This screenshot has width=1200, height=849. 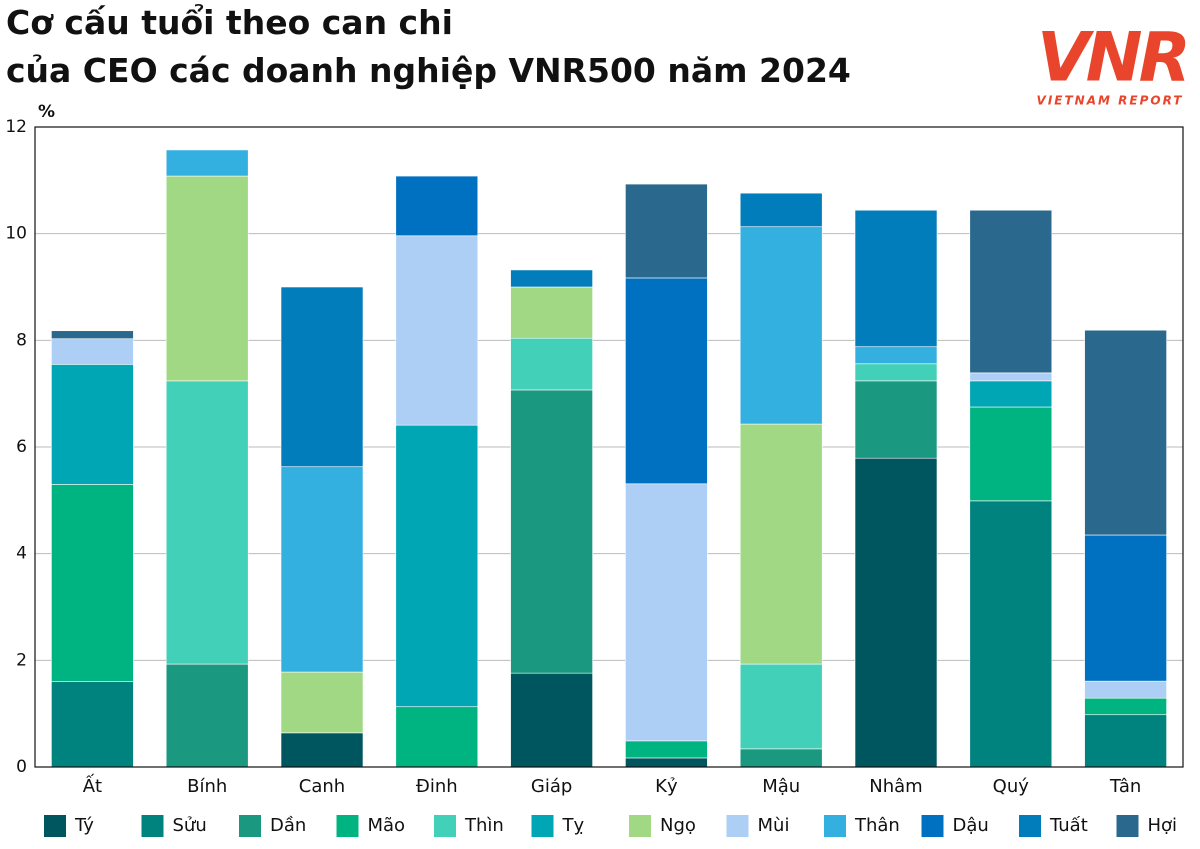 What do you see at coordinates (21, 340) in the screenshot?
I see `y-tick-label: 8` at bounding box center [21, 340].